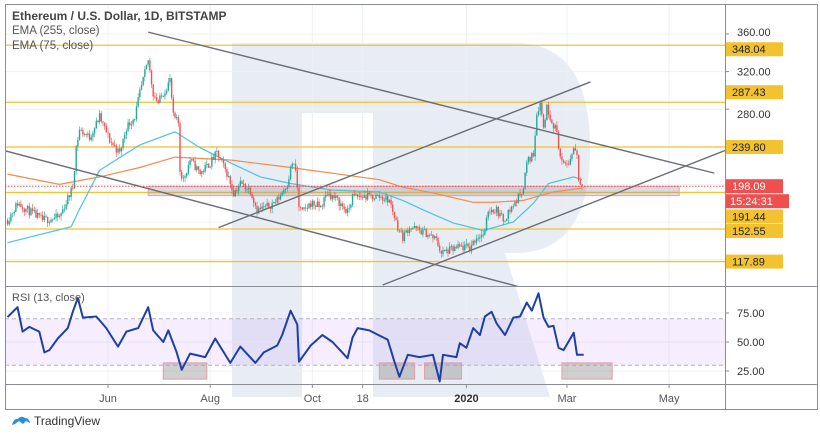 The image size is (820, 441). I want to click on level-price-label: 117.89, so click(754, 261).